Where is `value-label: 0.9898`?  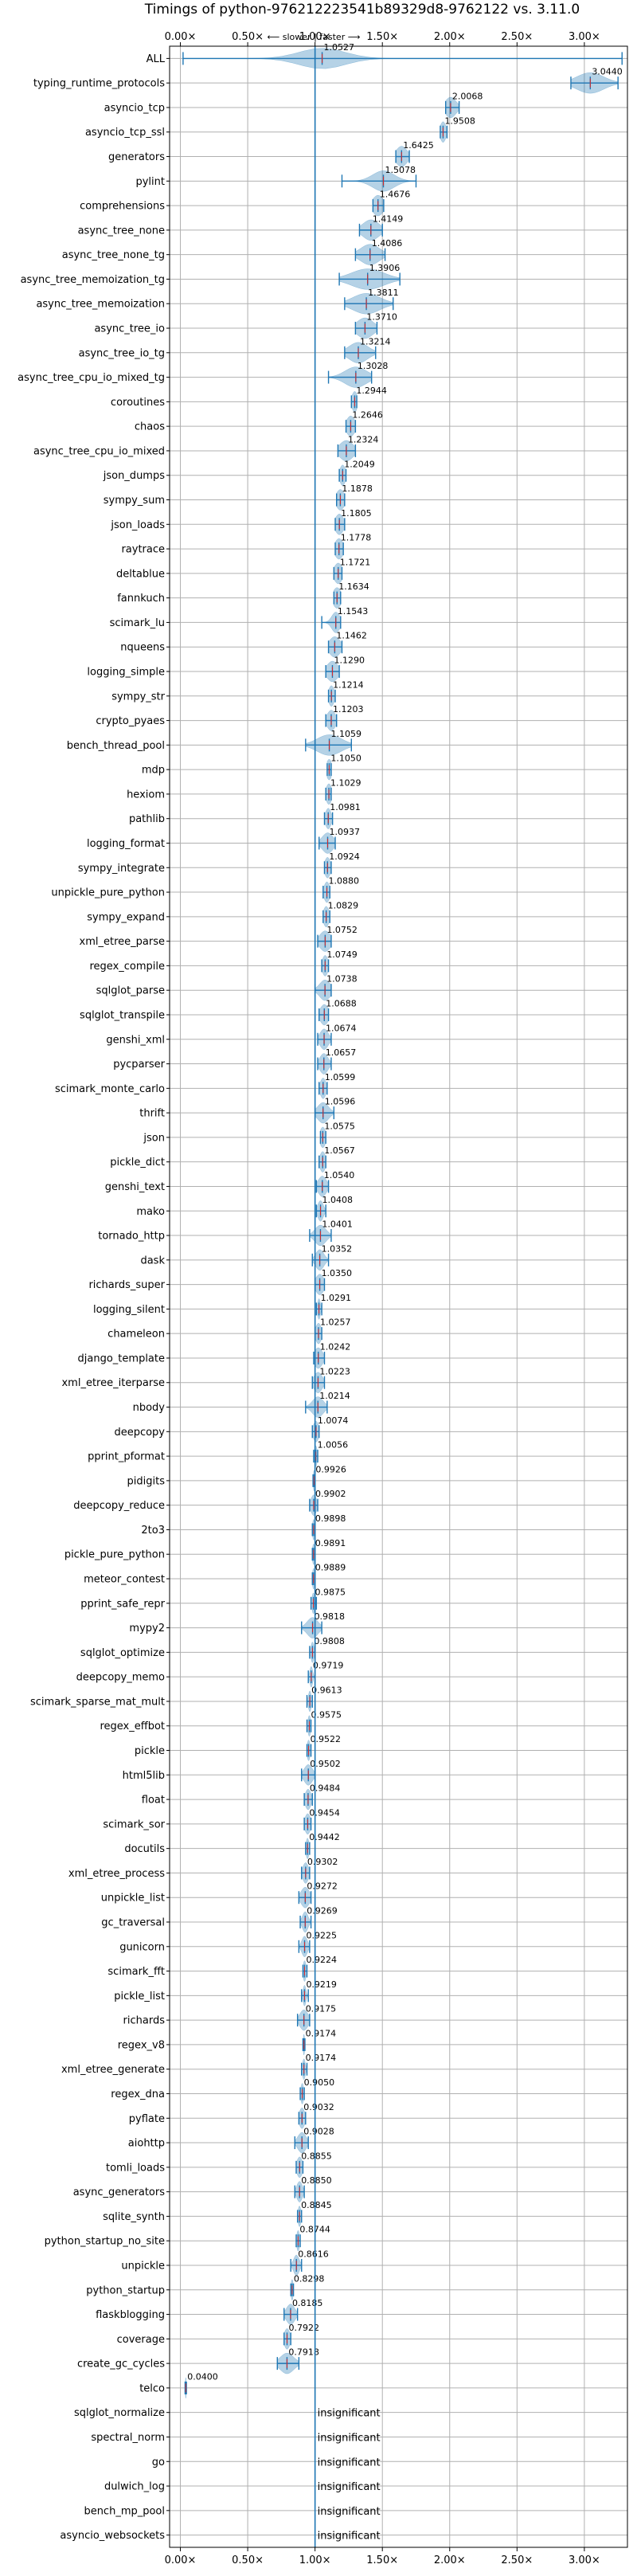
value-label: 0.9898 is located at coordinates (330, 1518).